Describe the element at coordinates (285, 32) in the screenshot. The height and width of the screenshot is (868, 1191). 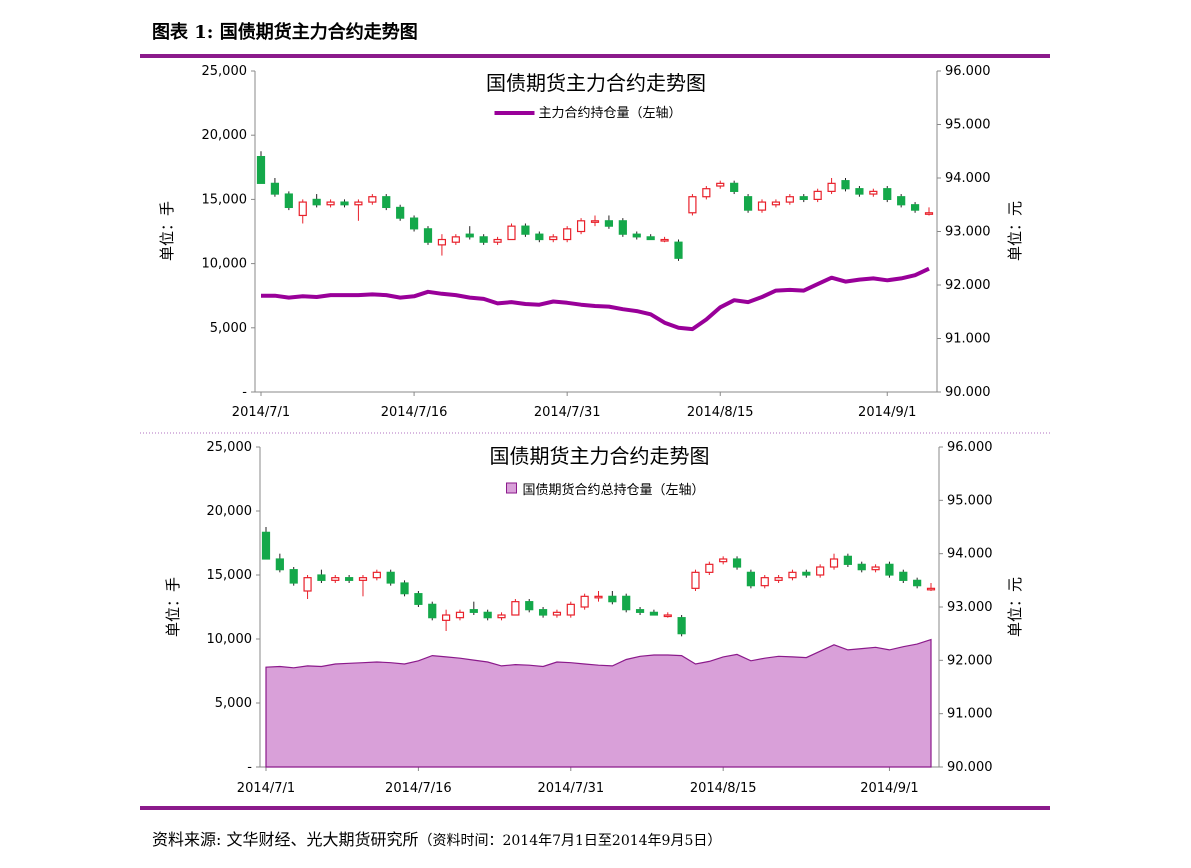
I see `figure-title: 图表 1: 国债期货主力合约走势图` at that location.